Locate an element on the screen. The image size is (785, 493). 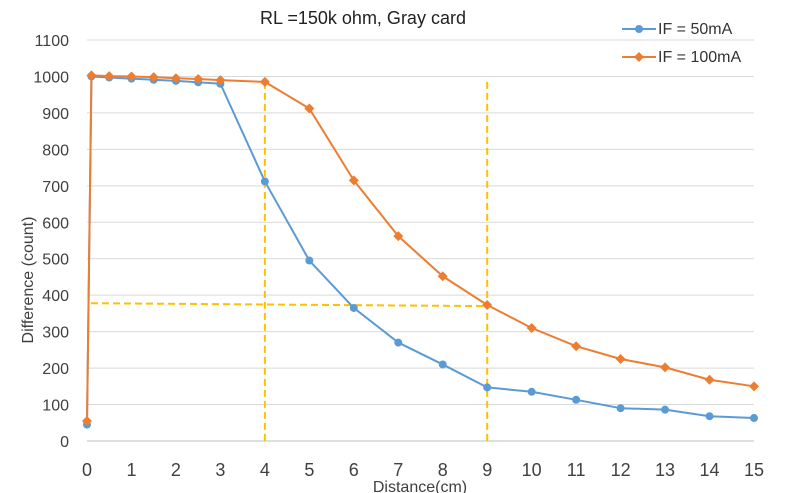
x-tick-label: 10 is located at coordinates (532, 470).